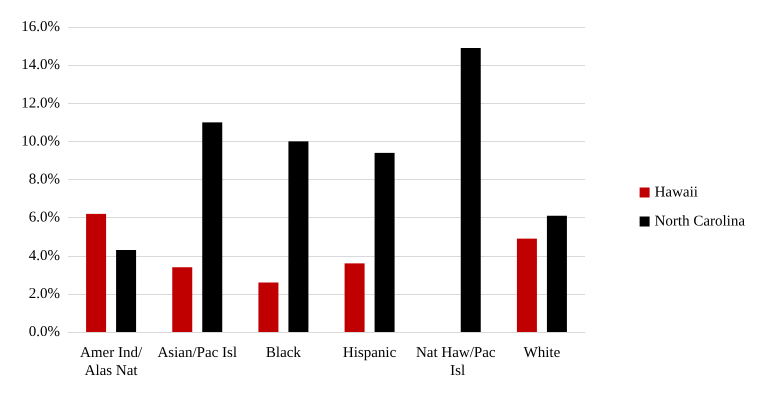 Image resolution: width=760 pixels, height=414 pixels. I want to click on y-tick-label: 12.0%, so click(40, 103).